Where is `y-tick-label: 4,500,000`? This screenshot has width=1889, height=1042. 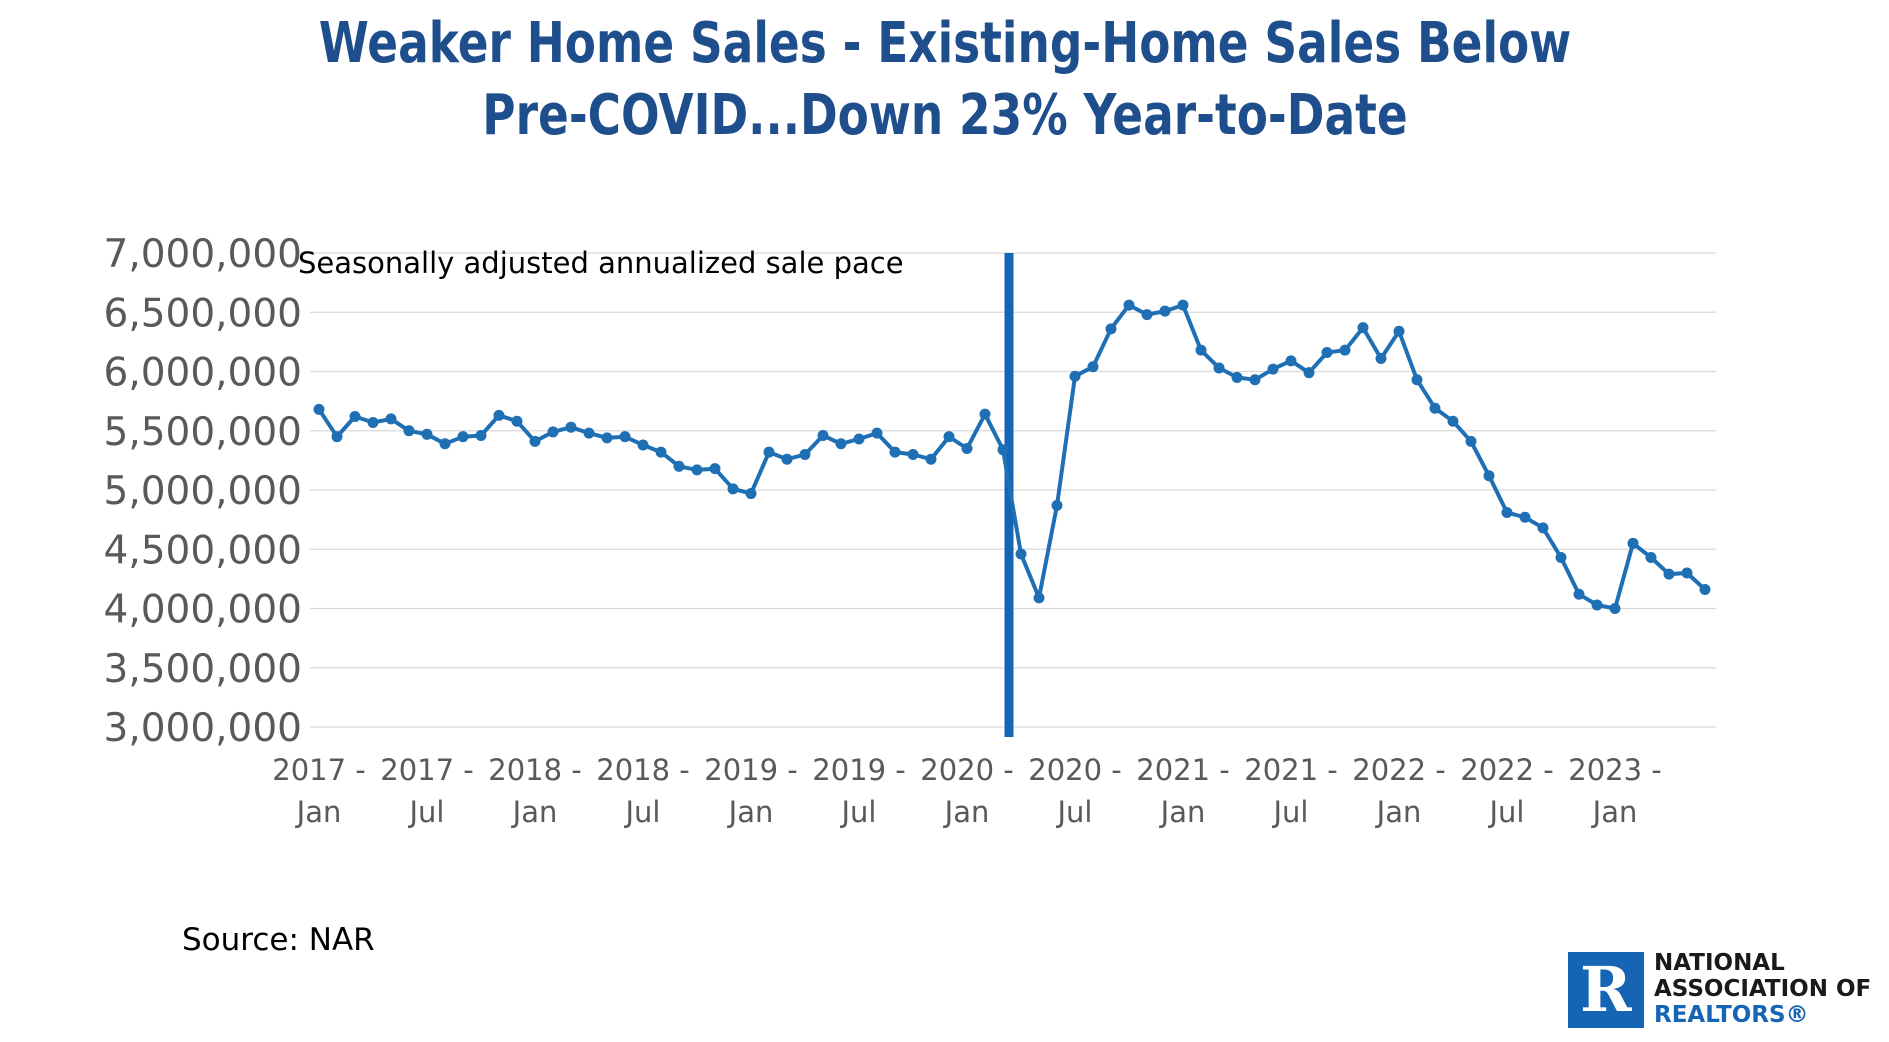 y-tick-label: 4,500,000 is located at coordinates (203, 550).